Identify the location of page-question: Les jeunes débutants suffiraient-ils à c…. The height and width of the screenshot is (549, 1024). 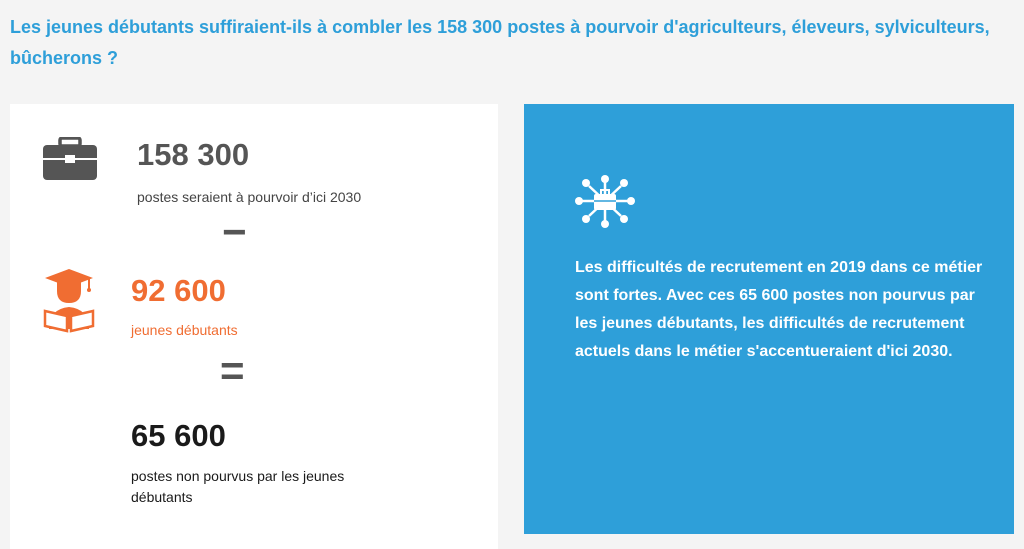
(500, 42).